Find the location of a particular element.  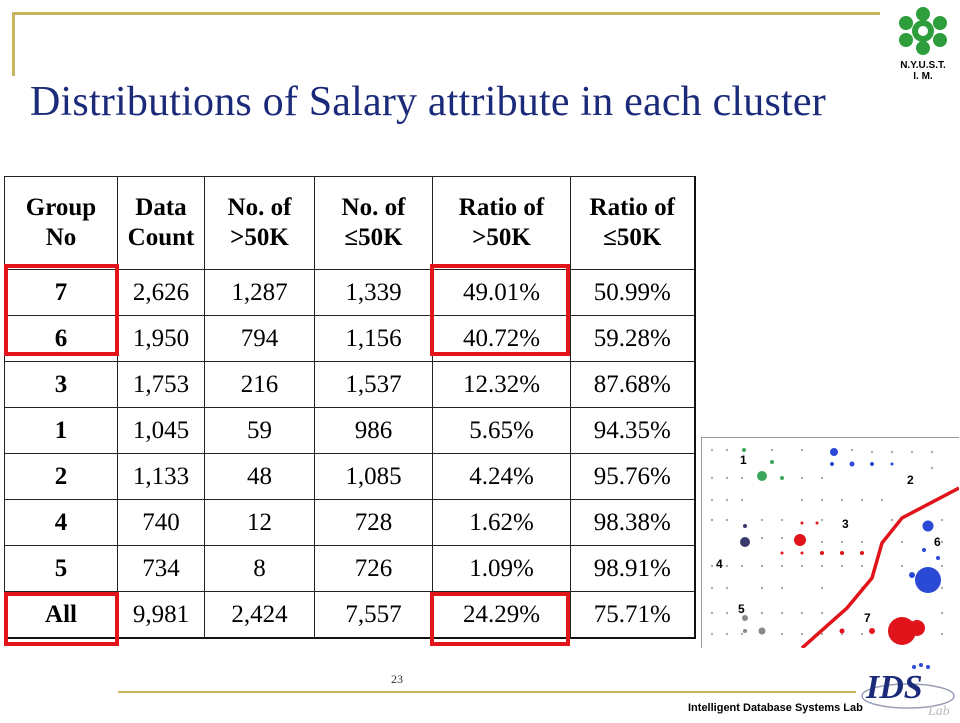

cell-over: 1,287 is located at coordinates (259, 292).